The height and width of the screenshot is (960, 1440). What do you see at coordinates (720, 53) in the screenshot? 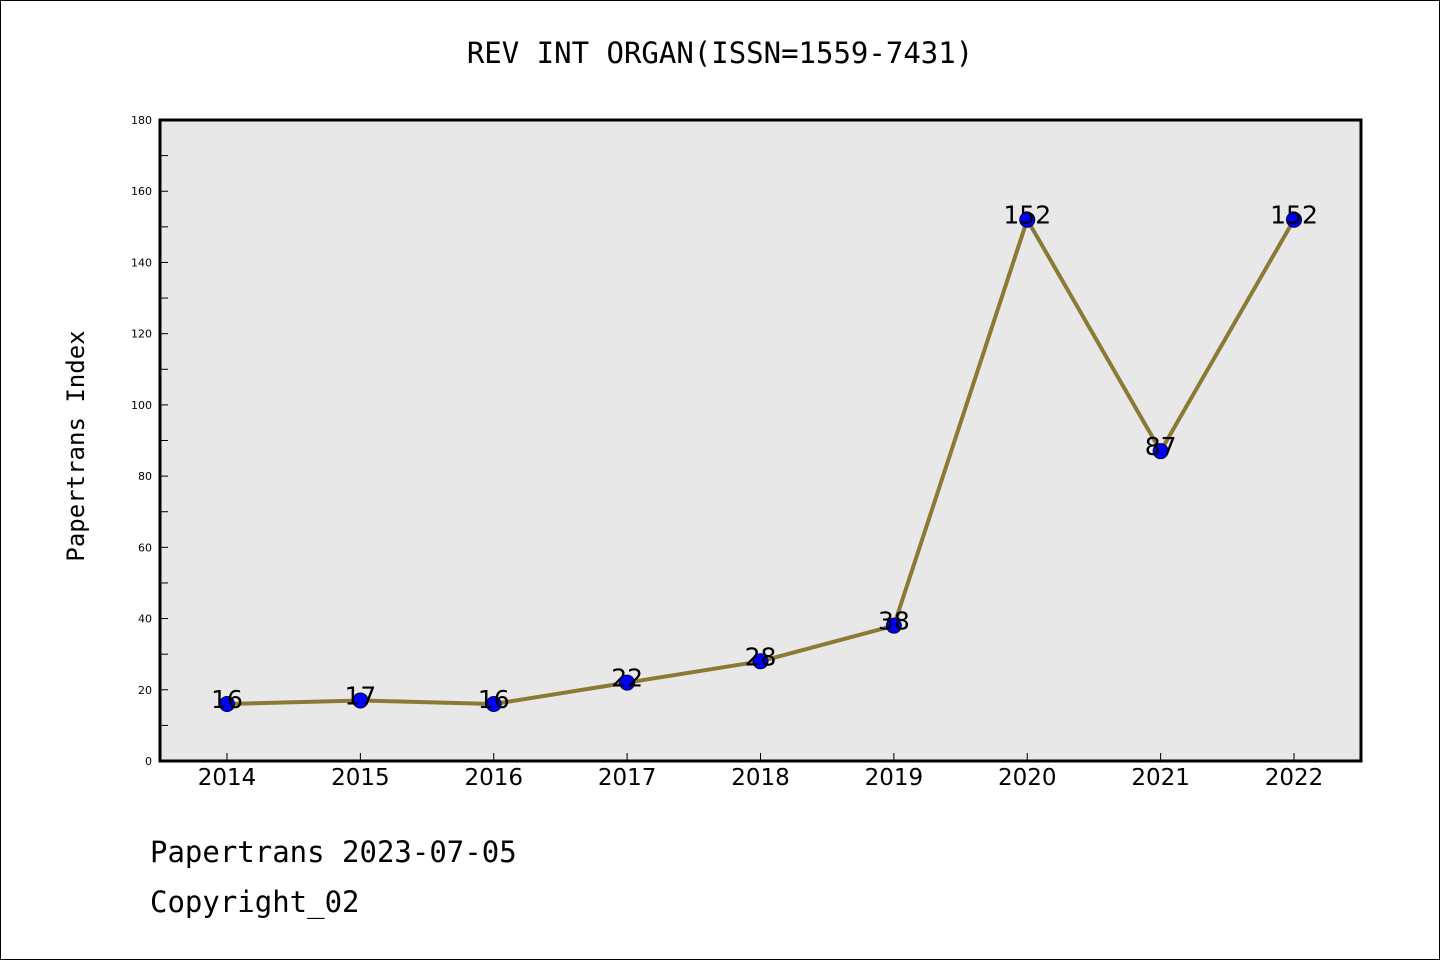
I see `chart-title: REV INT ORGAN(ISSN=1559-7431)` at bounding box center [720, 53].